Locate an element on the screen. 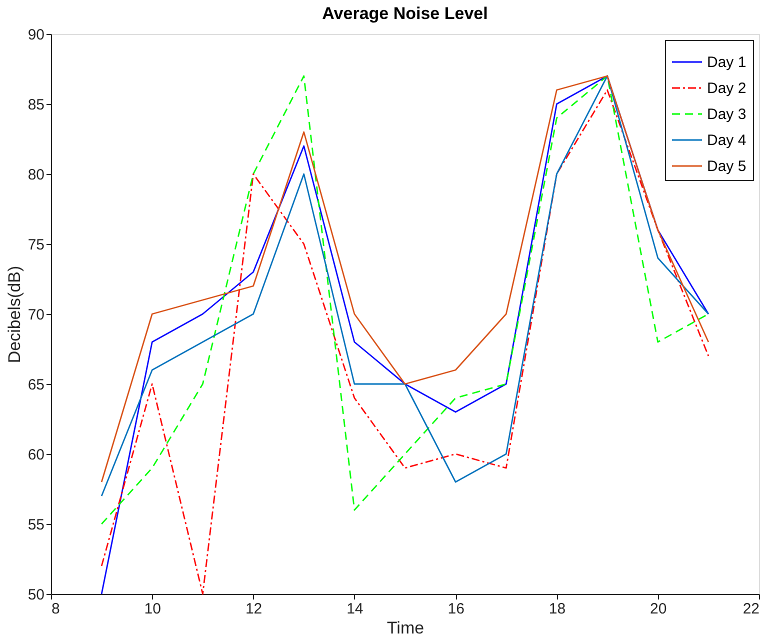  x-tick-label: 12 is located at coordinates (253, 609).